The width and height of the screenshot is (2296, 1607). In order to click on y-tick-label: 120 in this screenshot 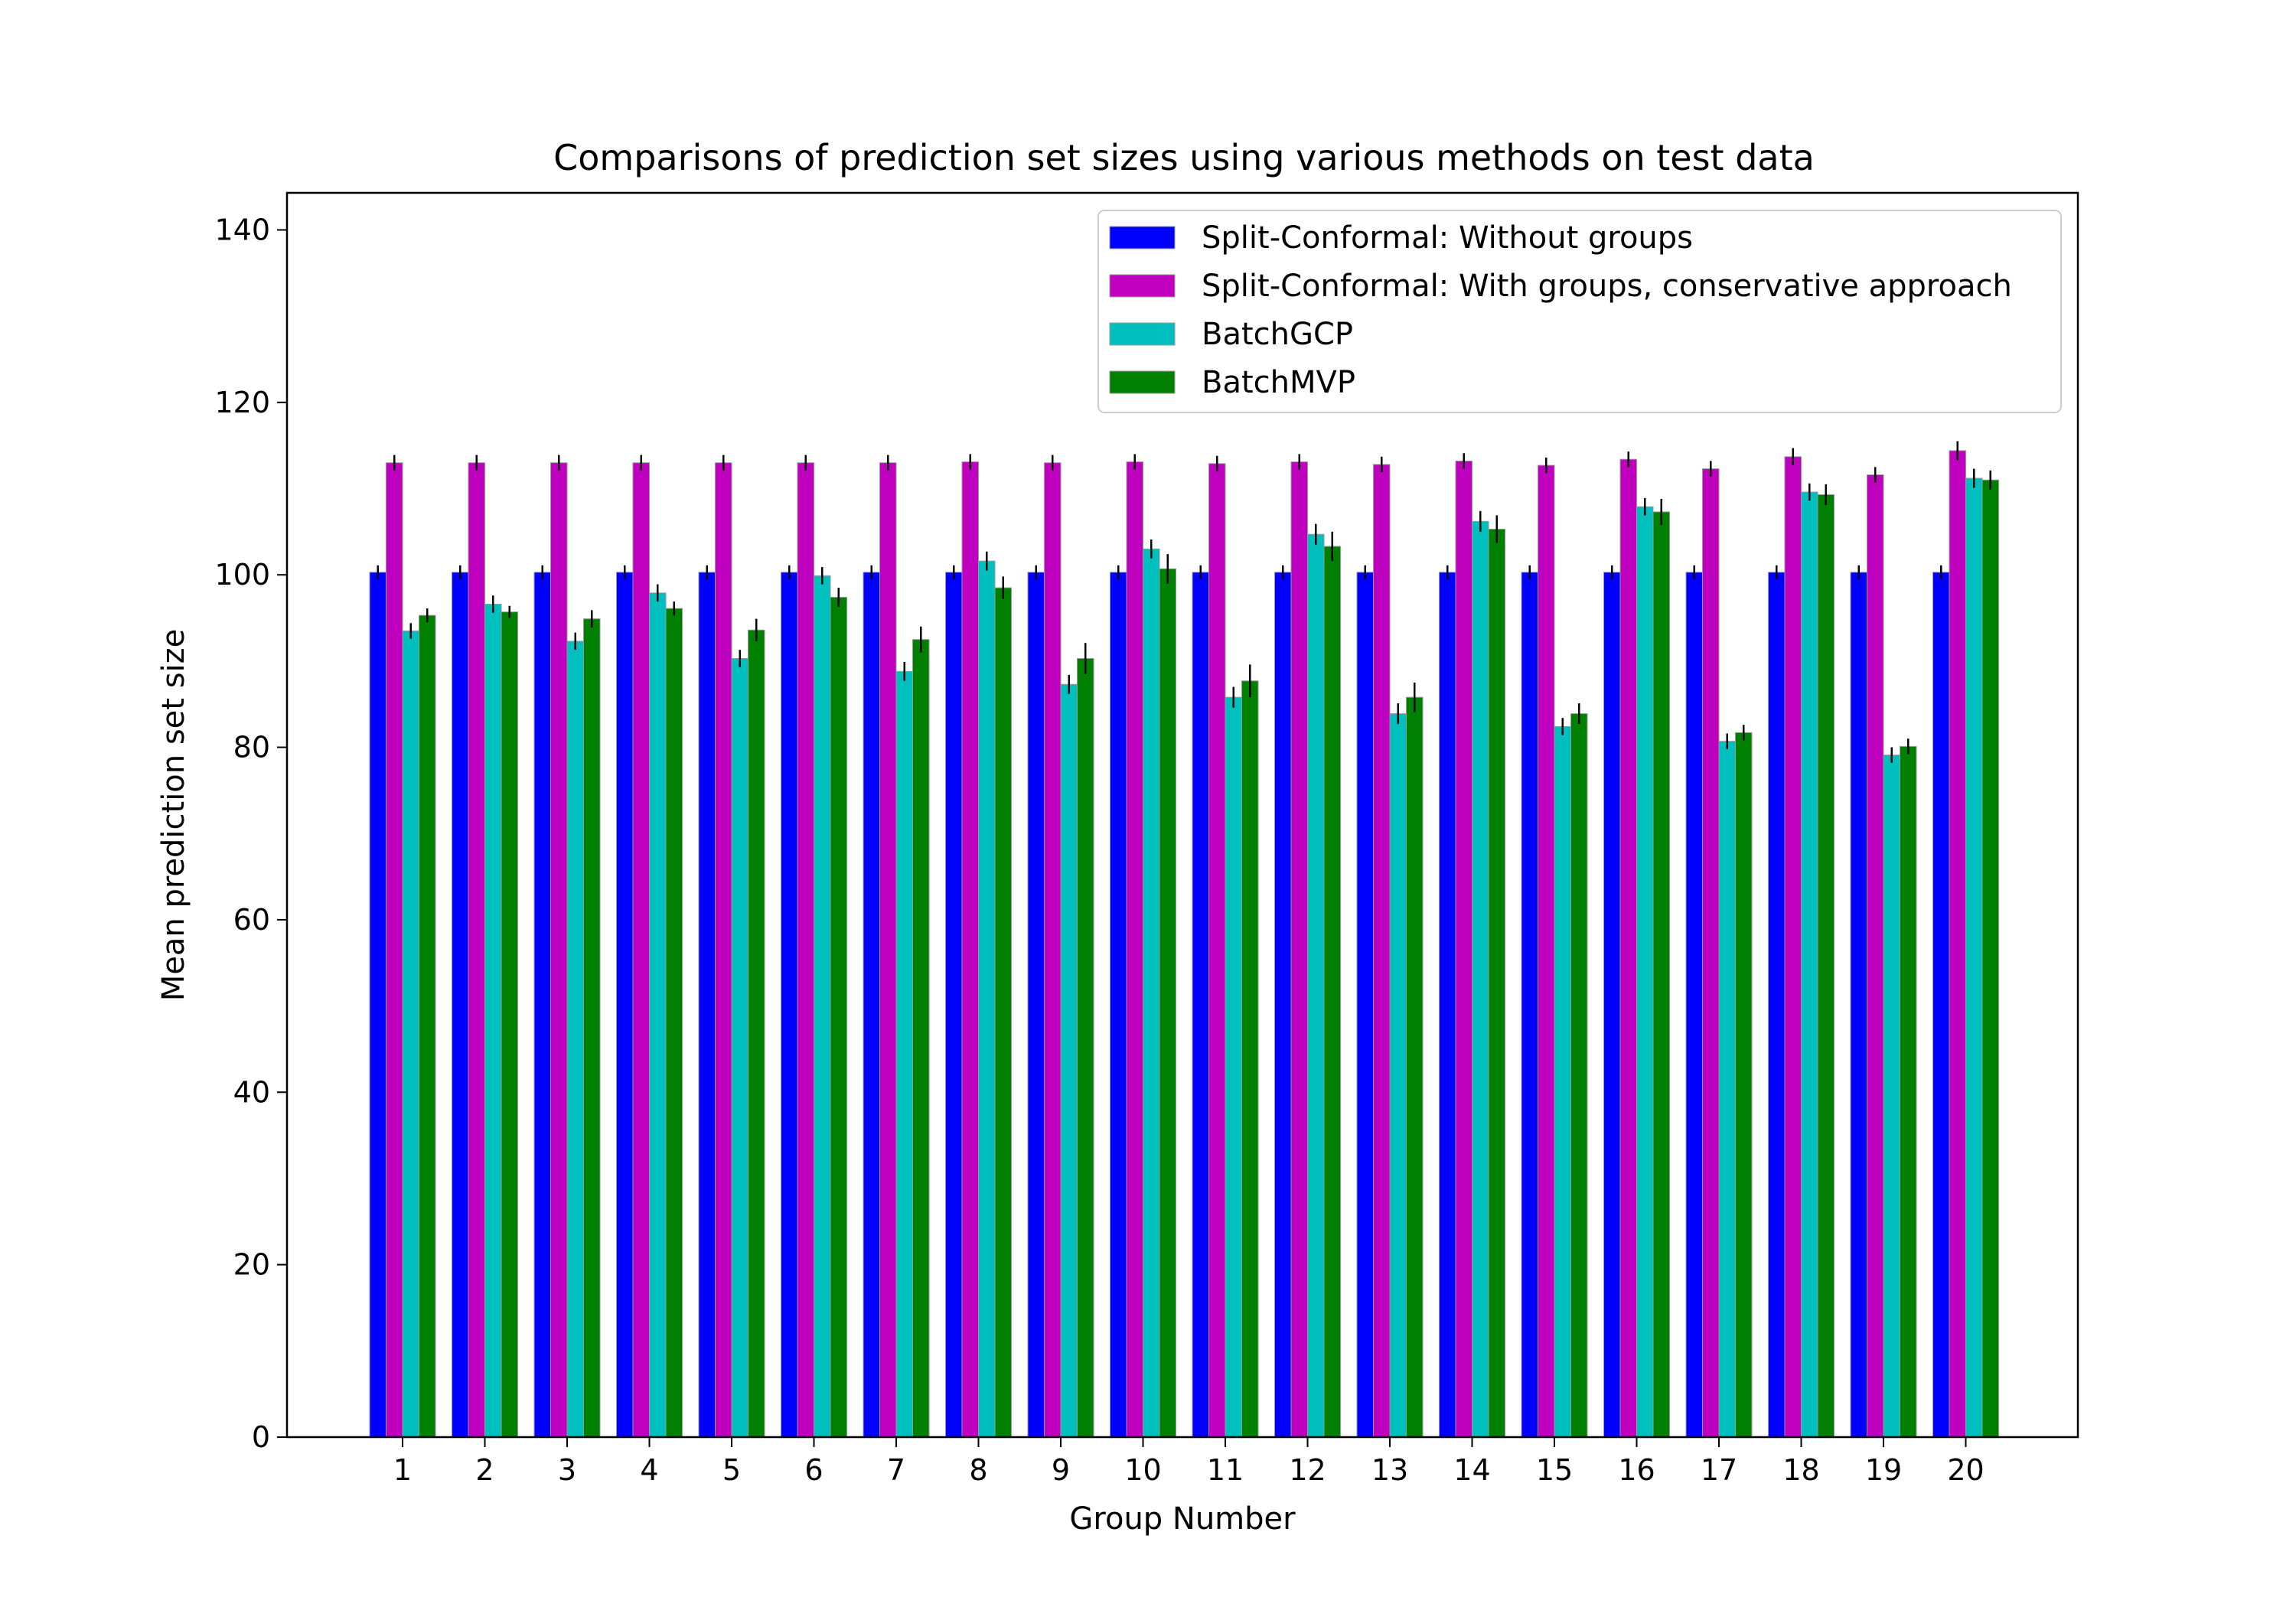, I will do `click(242, 402)`.